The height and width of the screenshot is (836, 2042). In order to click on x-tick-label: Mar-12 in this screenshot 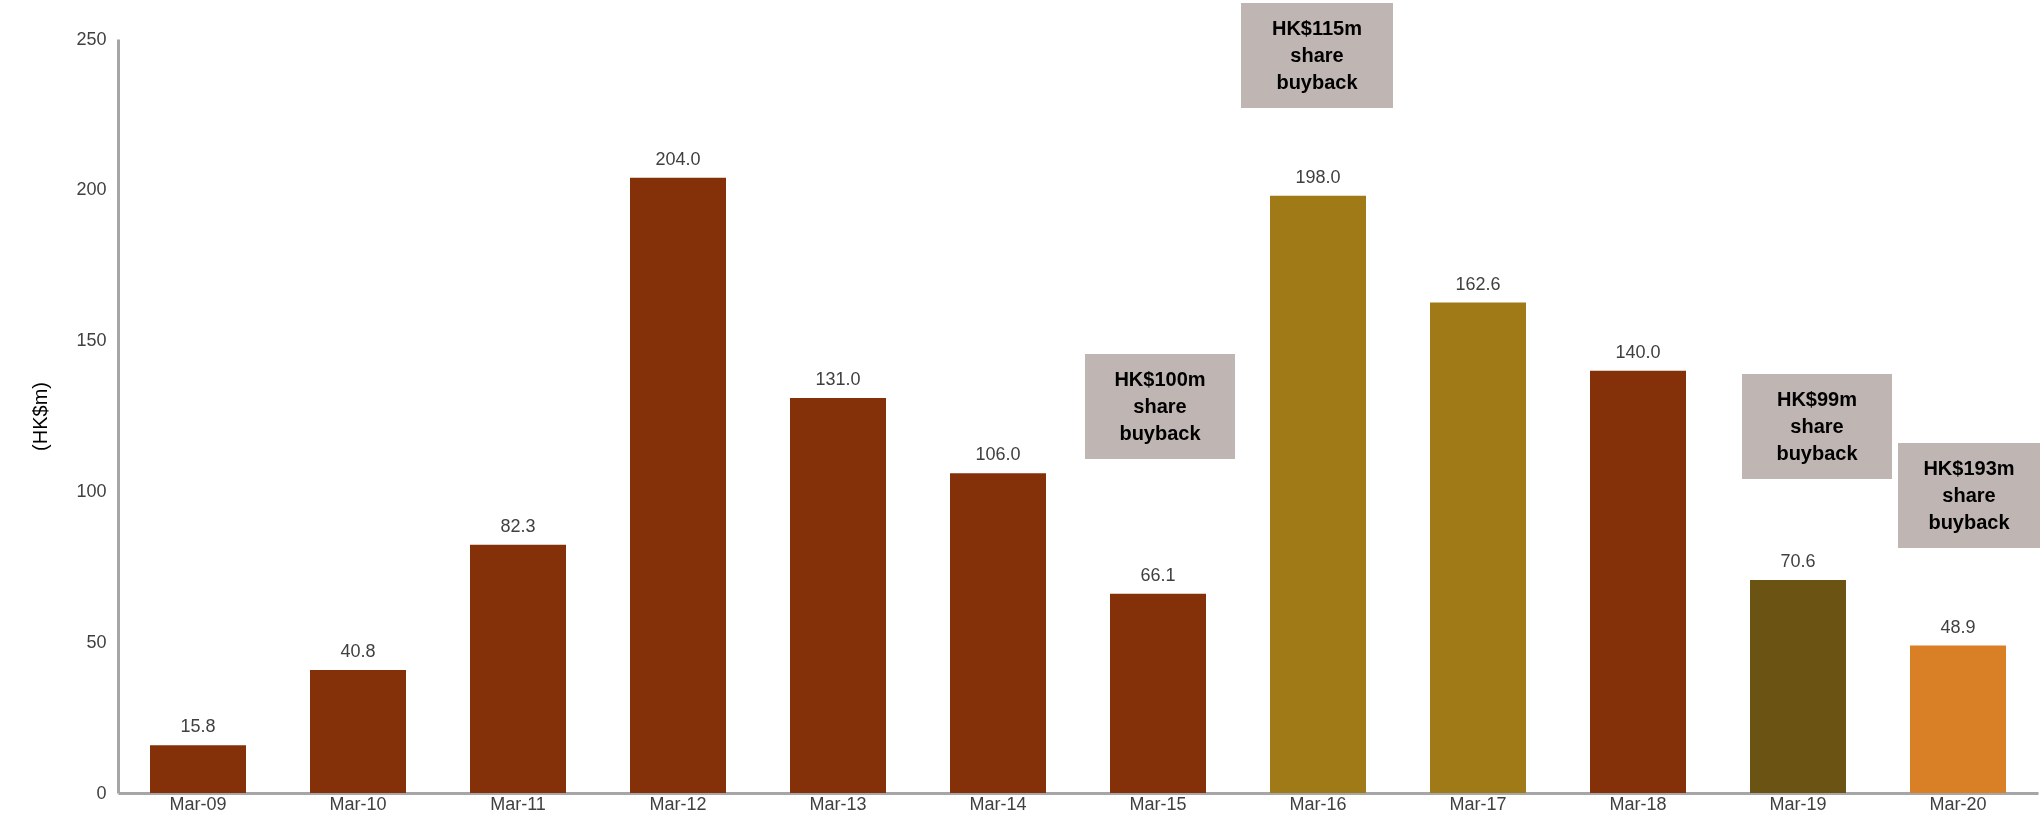, I will do `click(678, 803)`.